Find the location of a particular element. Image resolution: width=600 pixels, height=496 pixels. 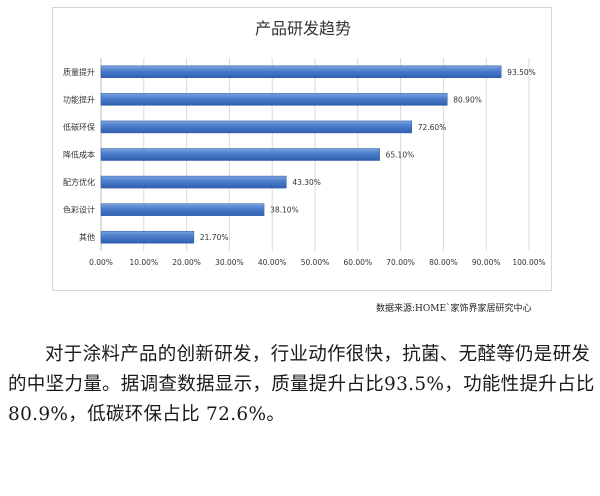

x-tick-label: 40.00% is located at coordinates (272, 262).